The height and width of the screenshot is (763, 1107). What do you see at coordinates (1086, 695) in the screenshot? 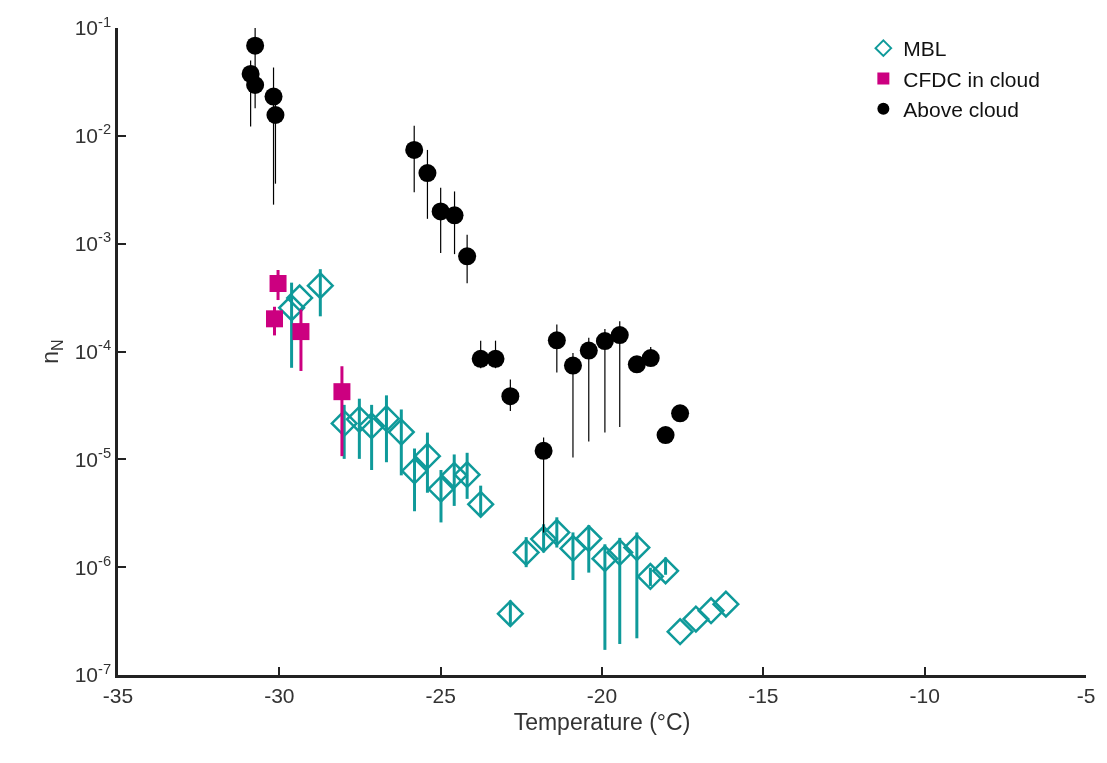
I see `x-tick-label: -5` at bounding box center [1086, 695].